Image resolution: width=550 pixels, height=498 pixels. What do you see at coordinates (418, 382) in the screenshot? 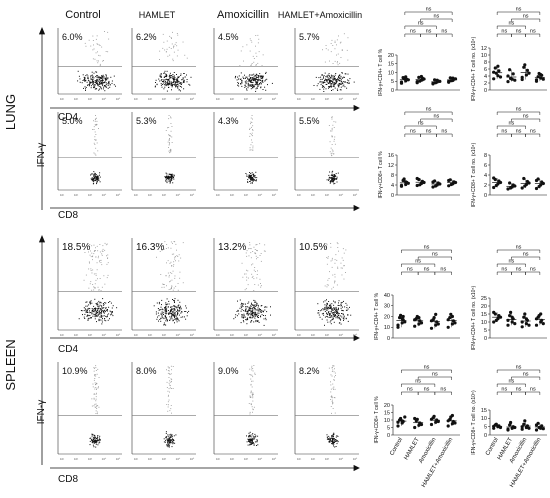
I see `significance-label: ns` at bounding box center [418, 382].